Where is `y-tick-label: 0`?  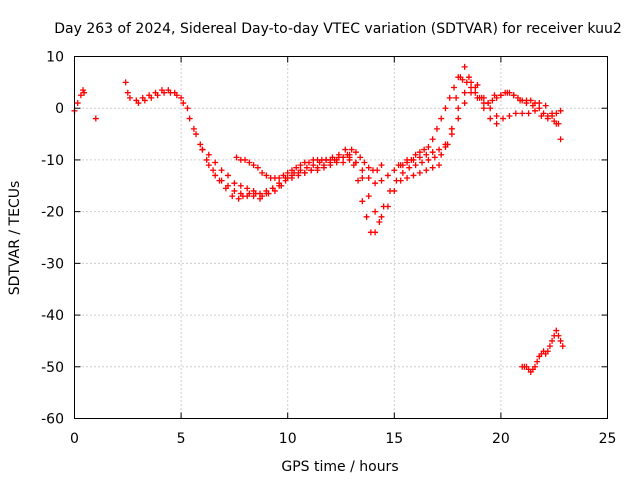
y-tick-label: 0 is located at coordinates (59, 109).